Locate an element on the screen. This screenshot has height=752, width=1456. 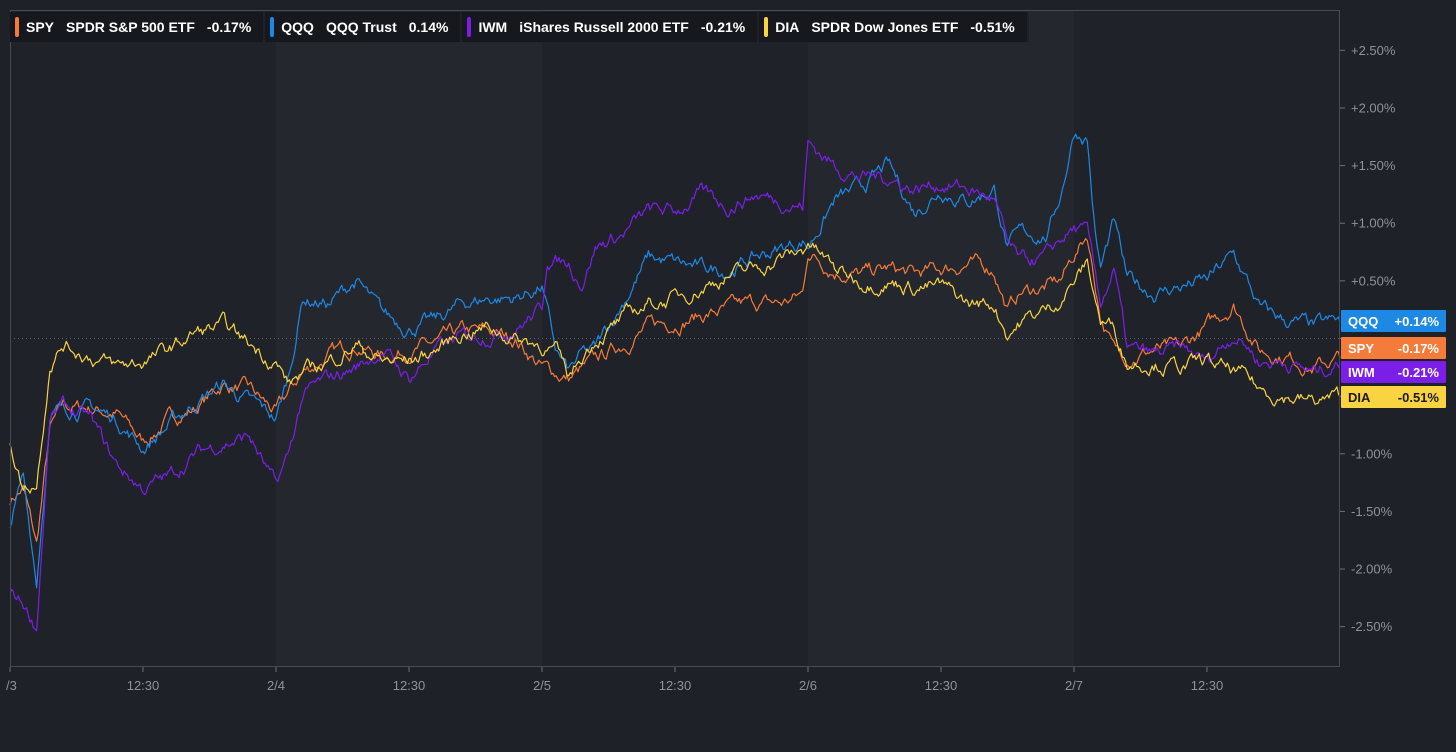
legend-name: QQQ Trust is located at coordinates (361, 27).